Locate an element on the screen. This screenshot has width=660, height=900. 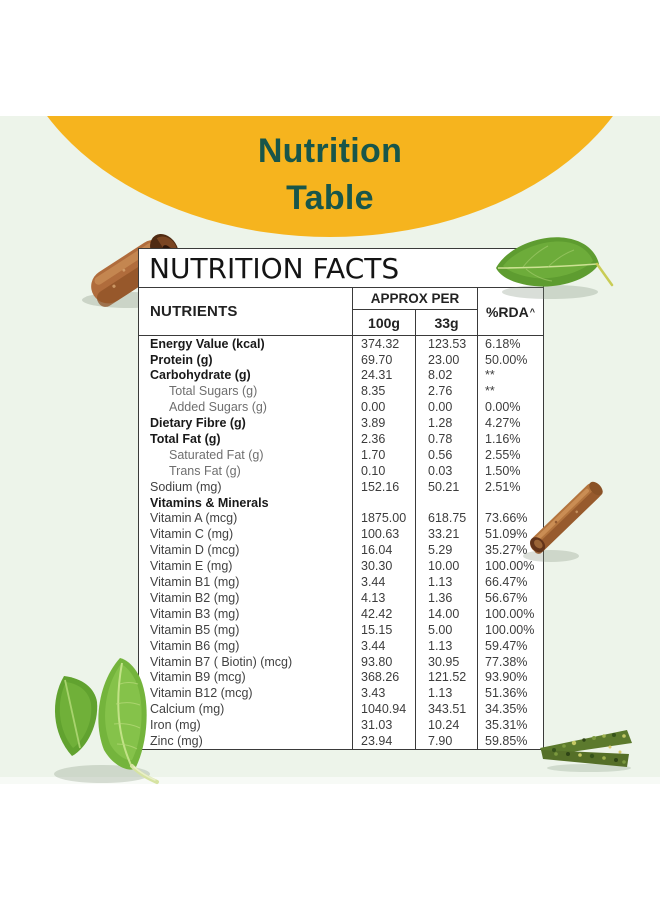
value-rda: 77.38% is located at coordinates (506, 661).